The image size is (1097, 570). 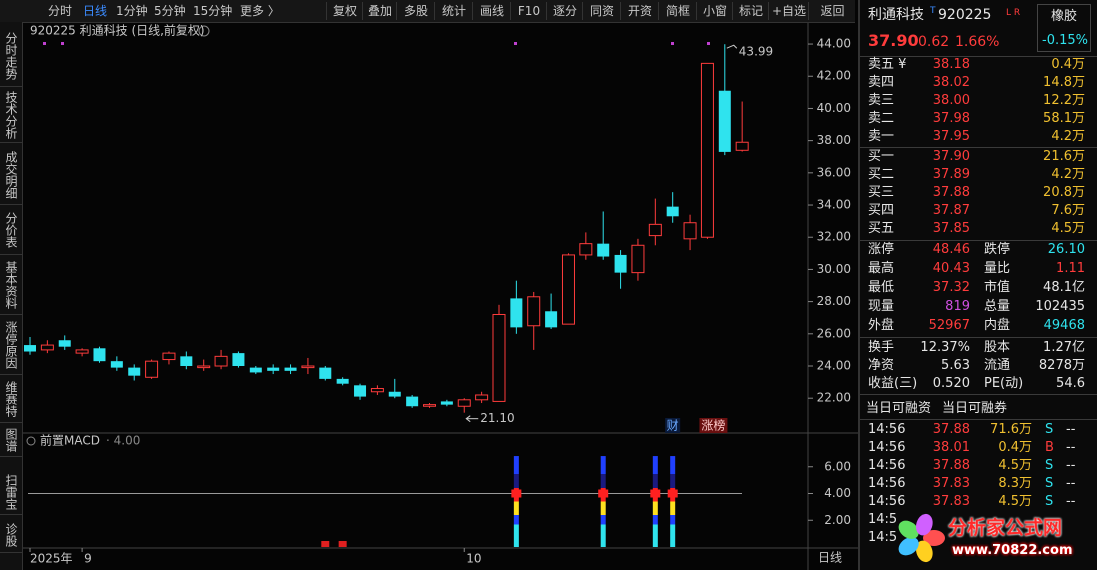 What do you see at coordinates (468, 419) in the screenshot?
I see `low-arrow-head` at bounding box center [468, 419].